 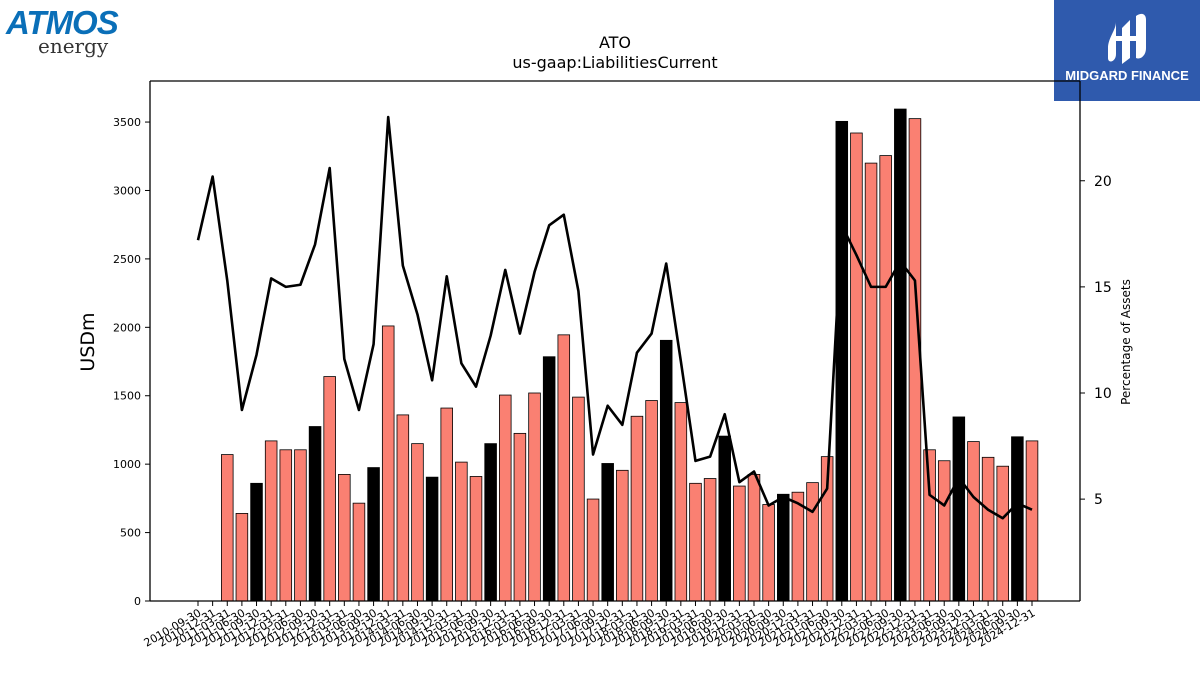 What do you see at coordinates (127, 464) in the screenshot?
I see `y-tick-label: 1000` at bounding box center [127, 464].